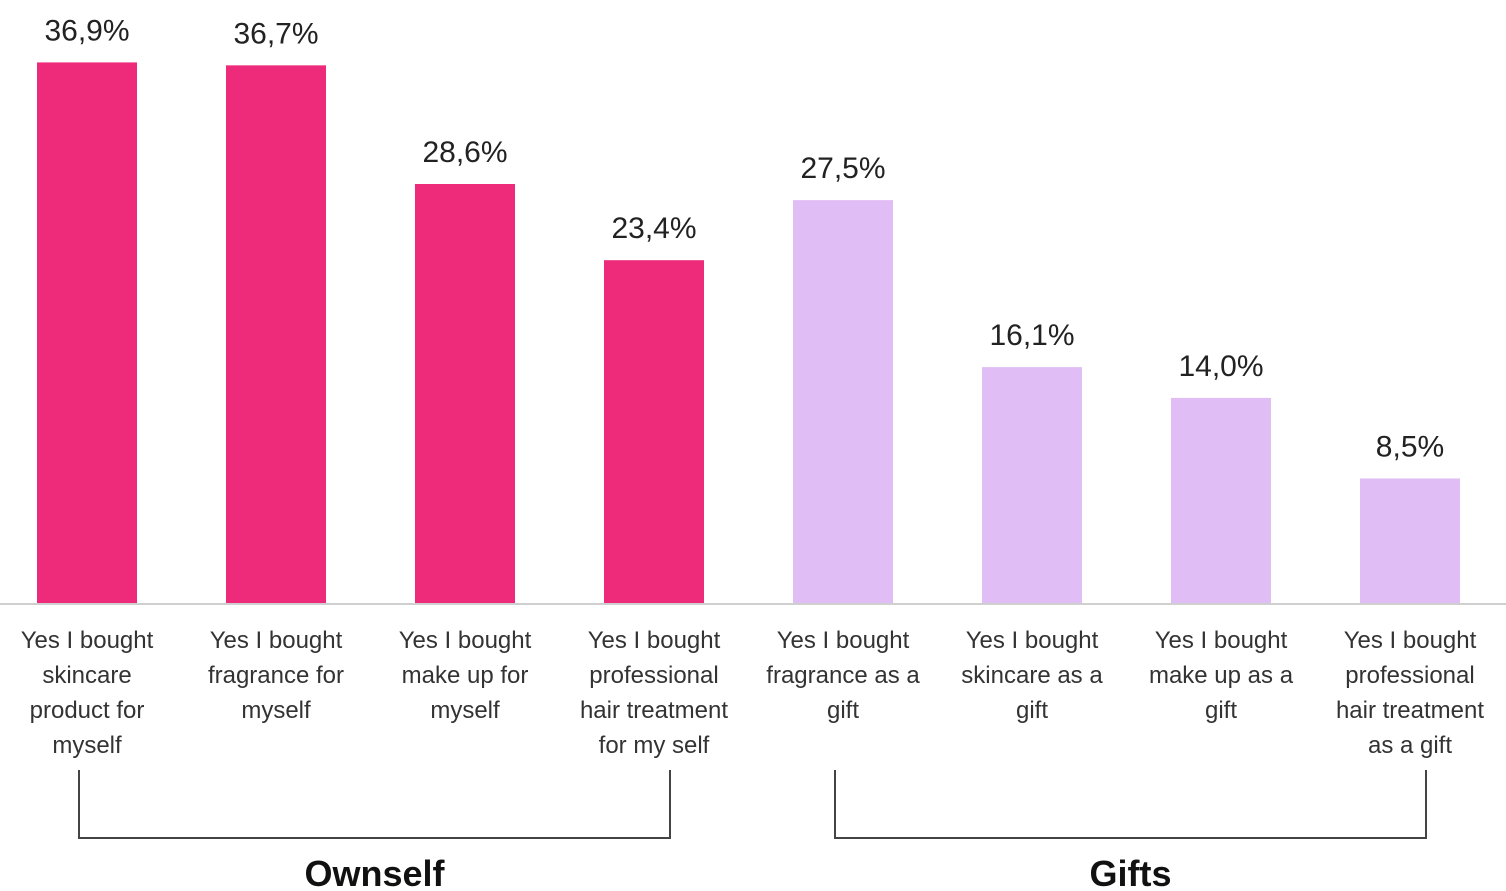  I want to click on label-line: make up as a, so click(1221, 675).